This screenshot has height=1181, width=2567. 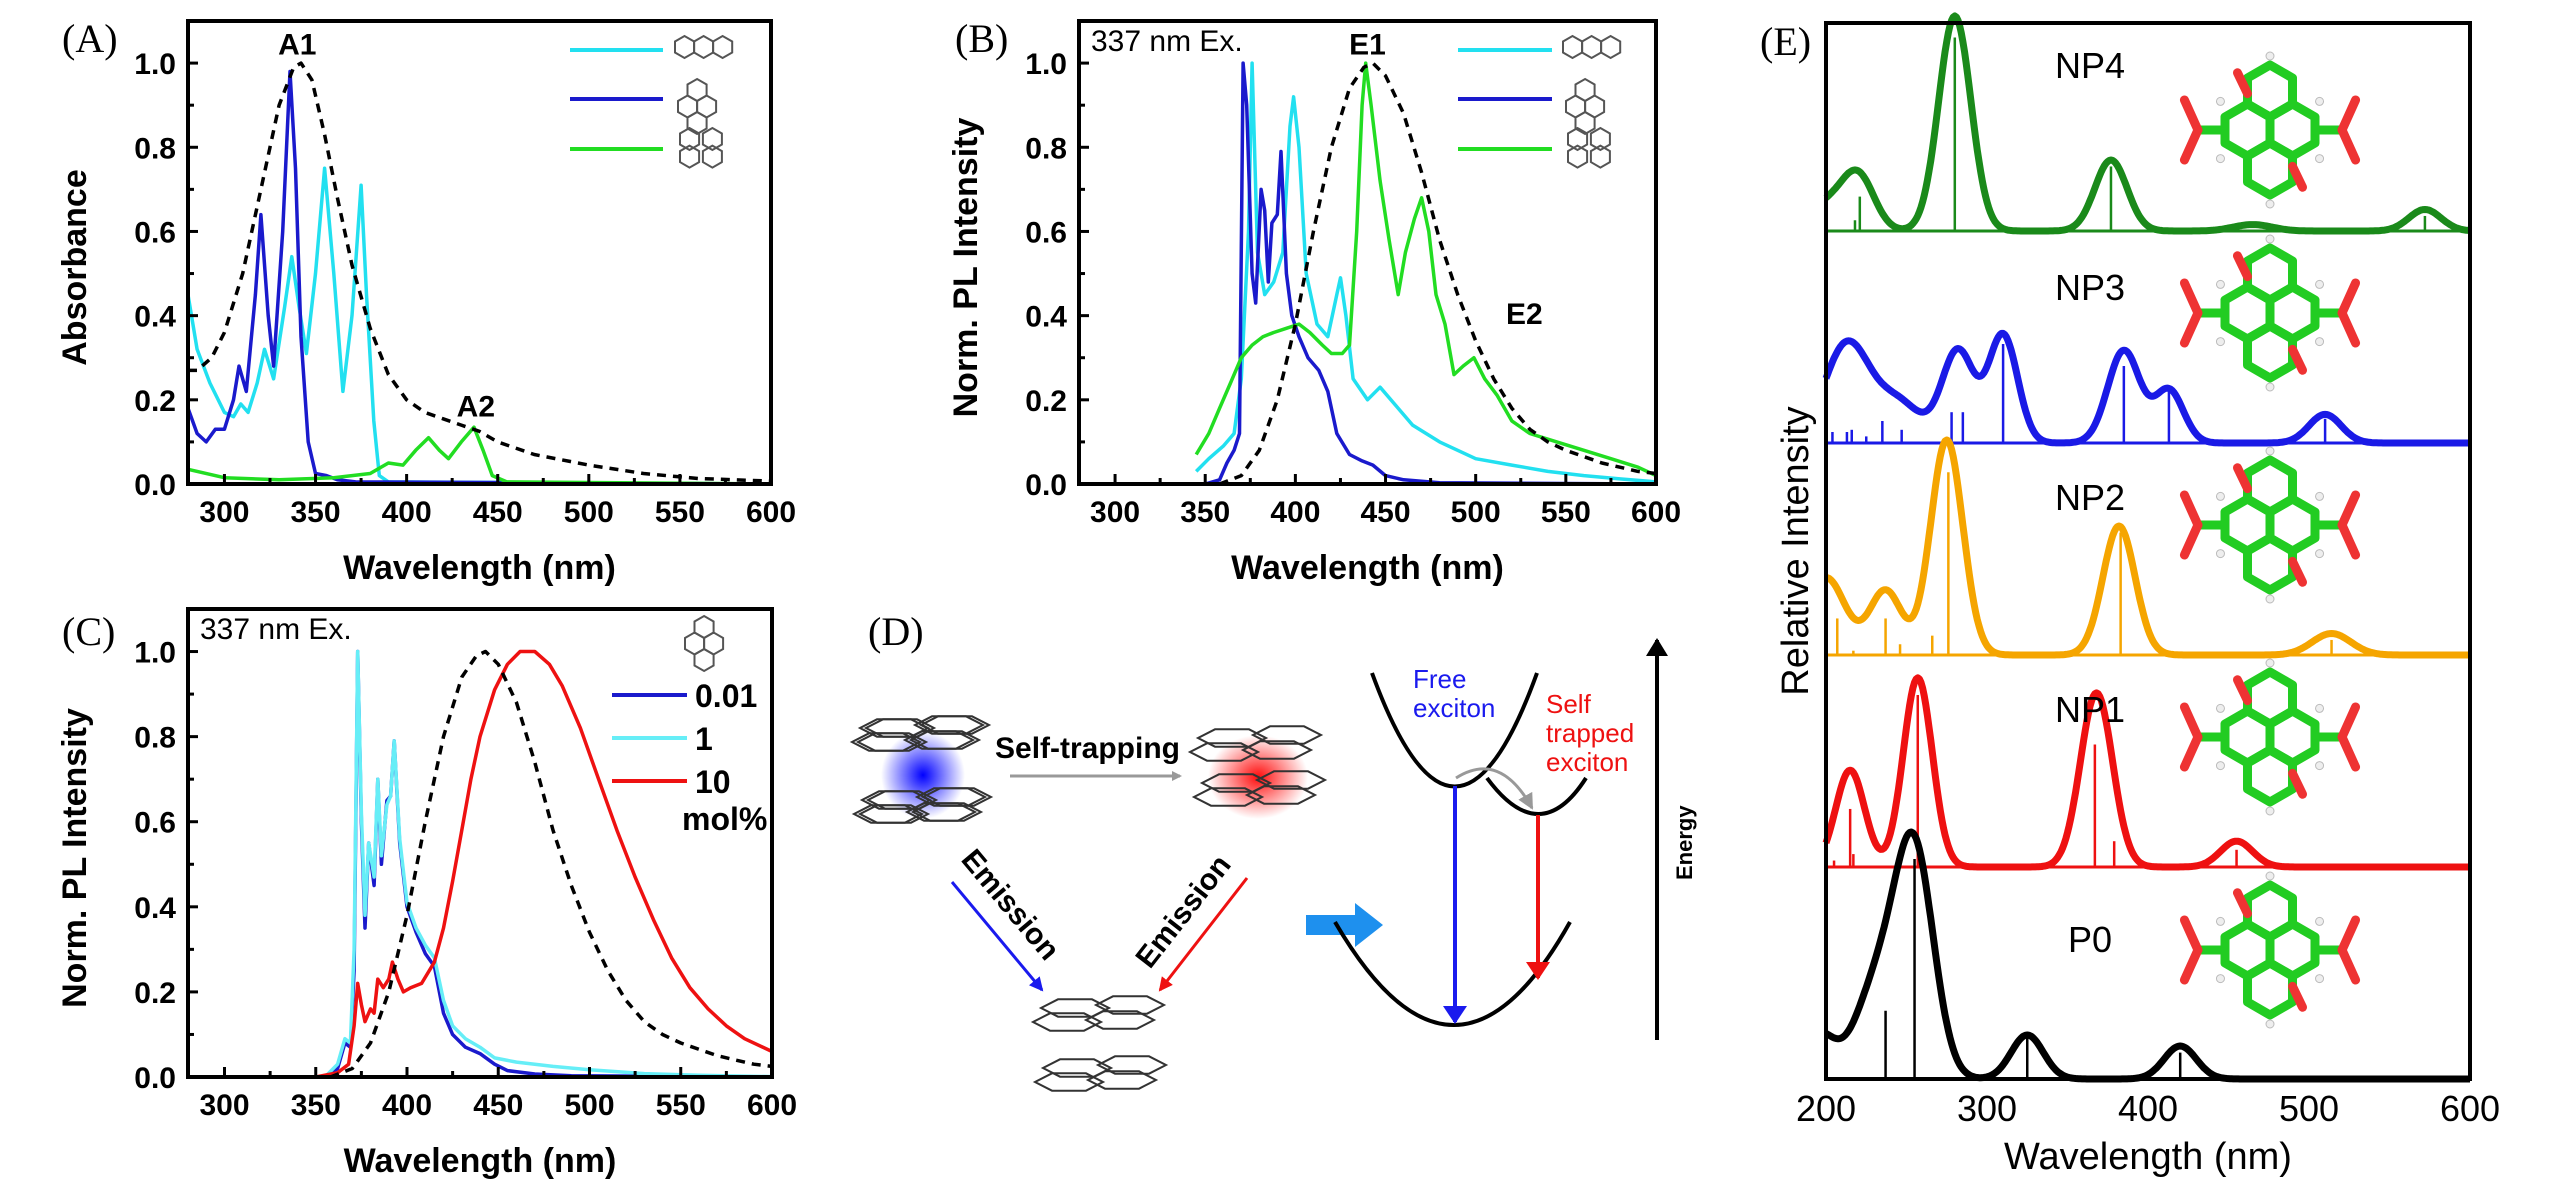 What do you see at coordinates (1167, 41) in the screenshot?
I see `excitation-note: 337 nm Ex.` at bounding box center [1167, 41].